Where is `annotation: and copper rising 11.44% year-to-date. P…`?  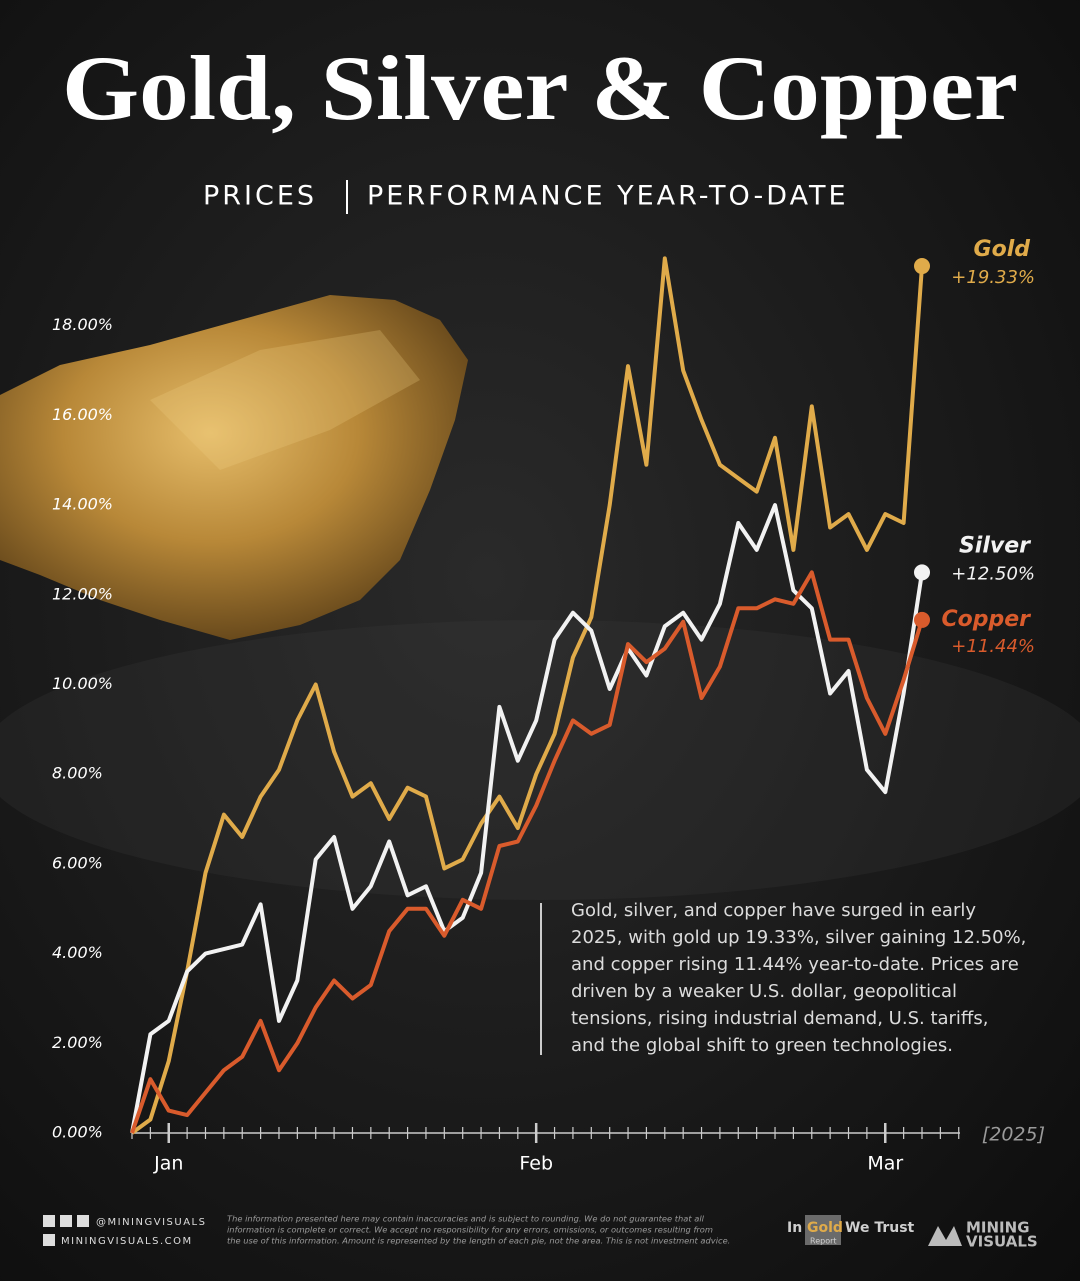
annotation: and copper rising 11.44% year-to-date. P… is located at coordinates (795, 964).